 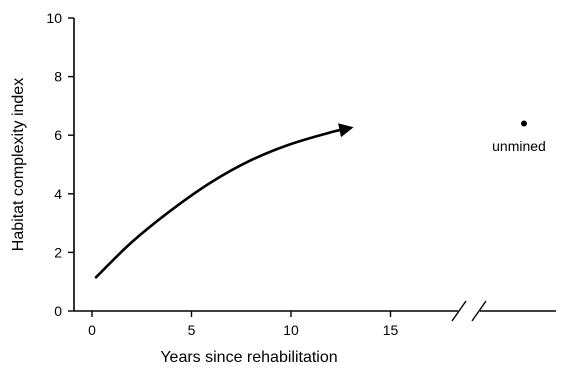 What do you see at coordinates (54, 18) in the screenshot?
I see `y-tick-label: 10` at bounding box center [54, 18].